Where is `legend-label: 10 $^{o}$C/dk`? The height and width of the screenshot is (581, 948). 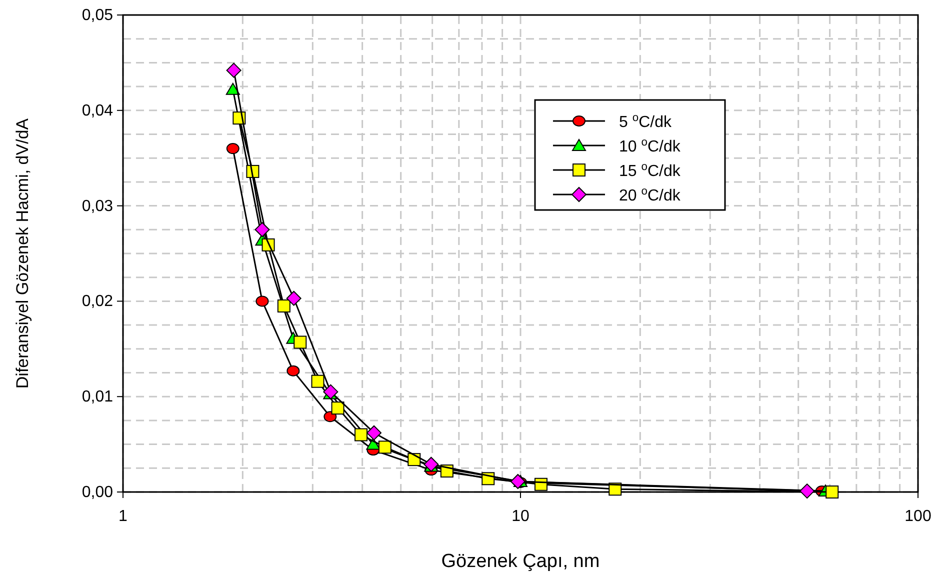
legend-label: 10 $^{o}$C/dk is located at coordinates (650, 146).